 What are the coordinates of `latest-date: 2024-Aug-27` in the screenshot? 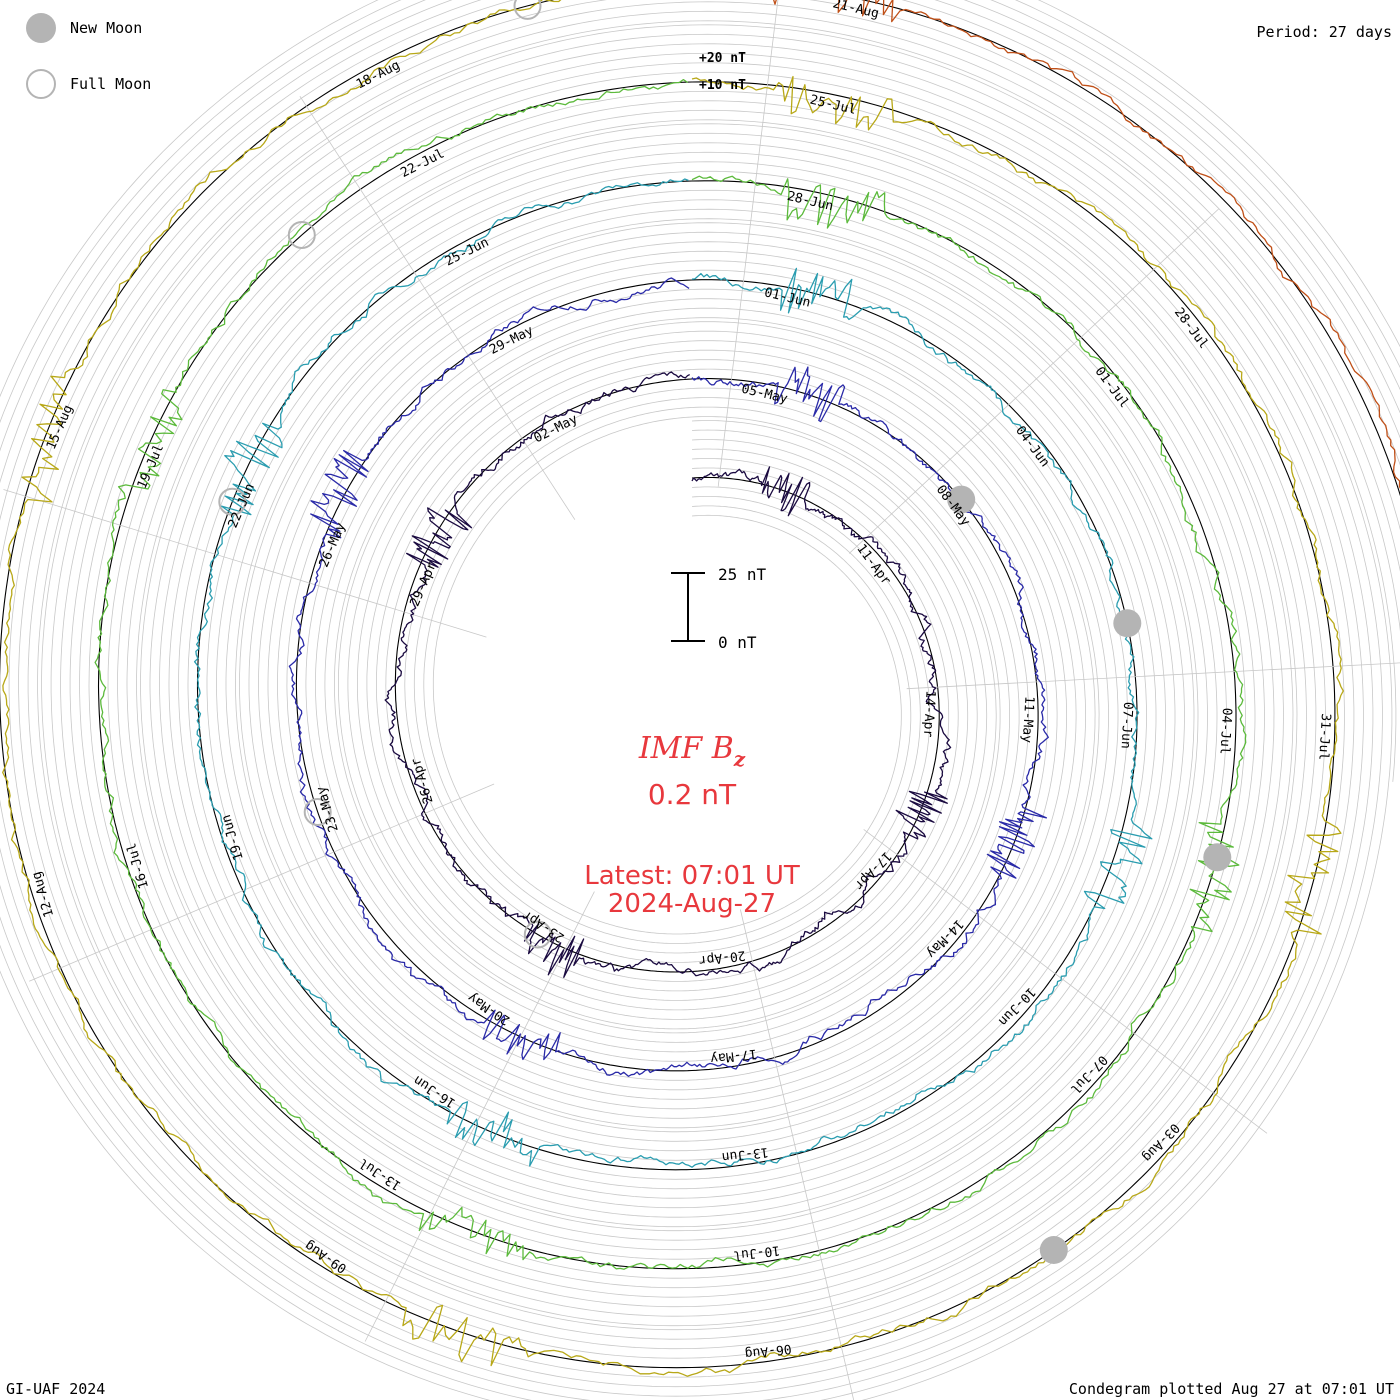 It's located at (692, 904).